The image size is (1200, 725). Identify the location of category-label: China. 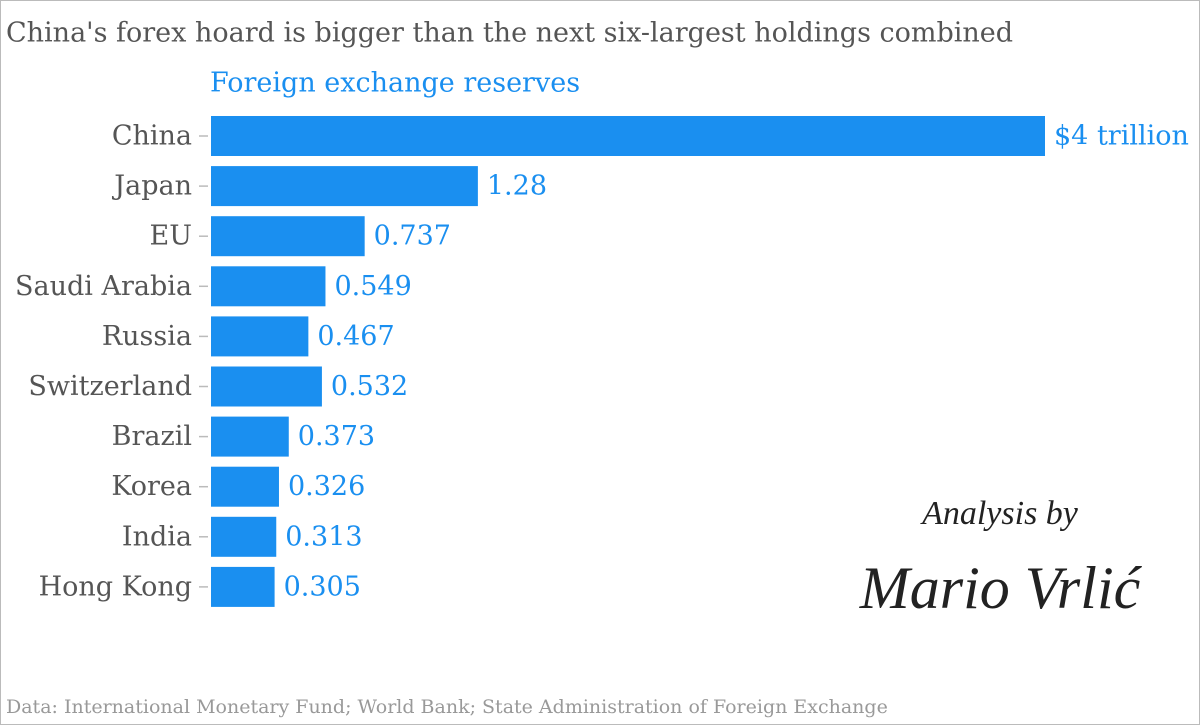
(152, 136).